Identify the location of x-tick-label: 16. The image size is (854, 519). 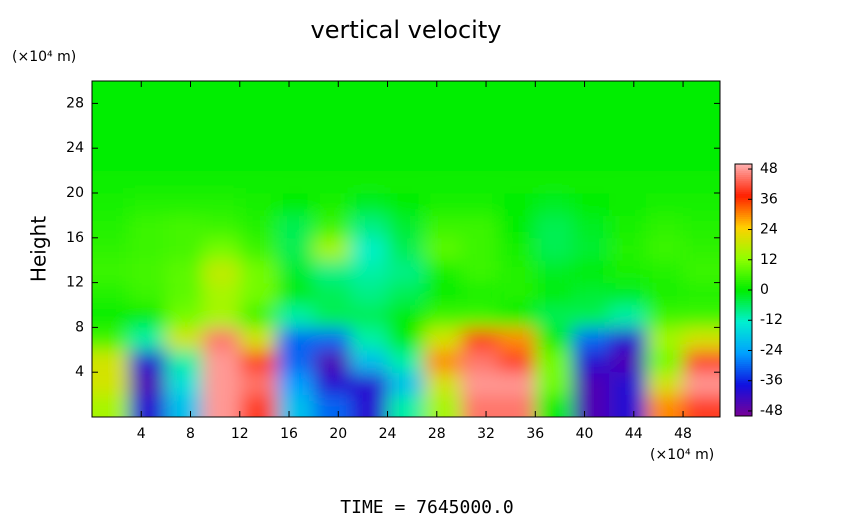
(289, 434).